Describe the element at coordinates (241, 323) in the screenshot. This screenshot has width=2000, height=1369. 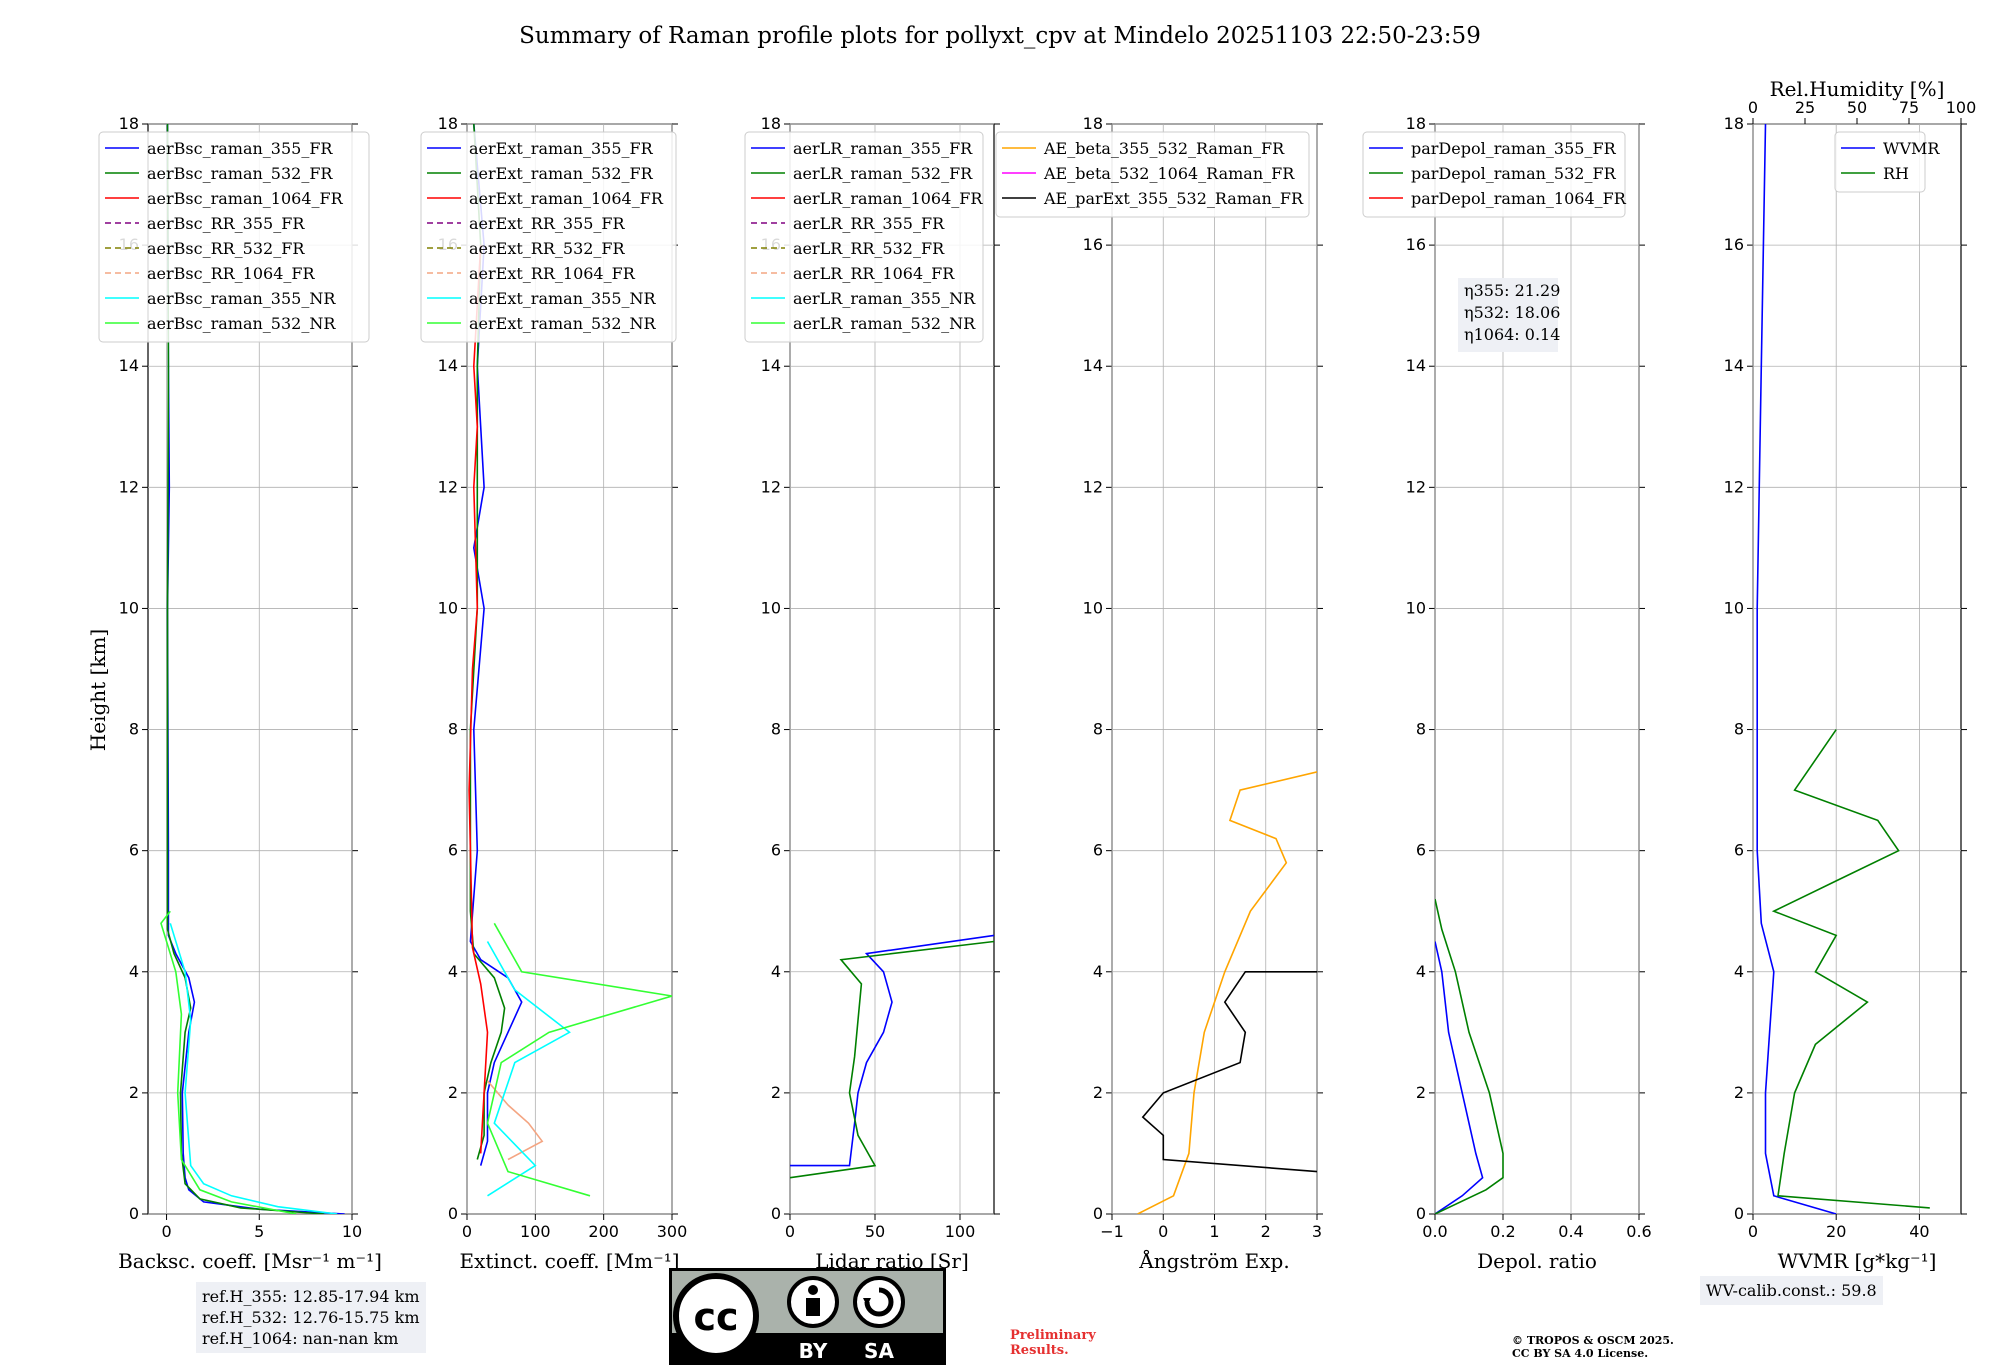
I see `legend-label-aerBsc_raman_532_NR: aerBsc_raman_532_NR` at that location.